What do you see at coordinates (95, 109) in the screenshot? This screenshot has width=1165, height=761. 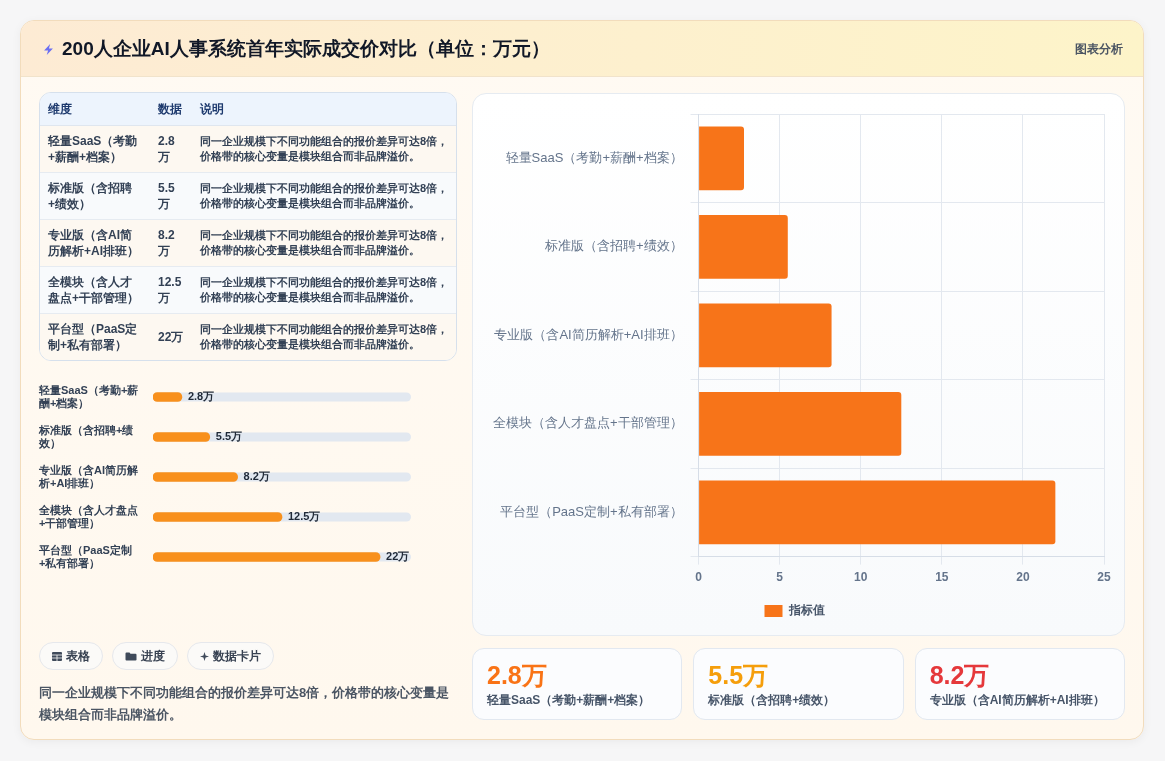 I see `text: 维度` at bounding box center [95, 109].